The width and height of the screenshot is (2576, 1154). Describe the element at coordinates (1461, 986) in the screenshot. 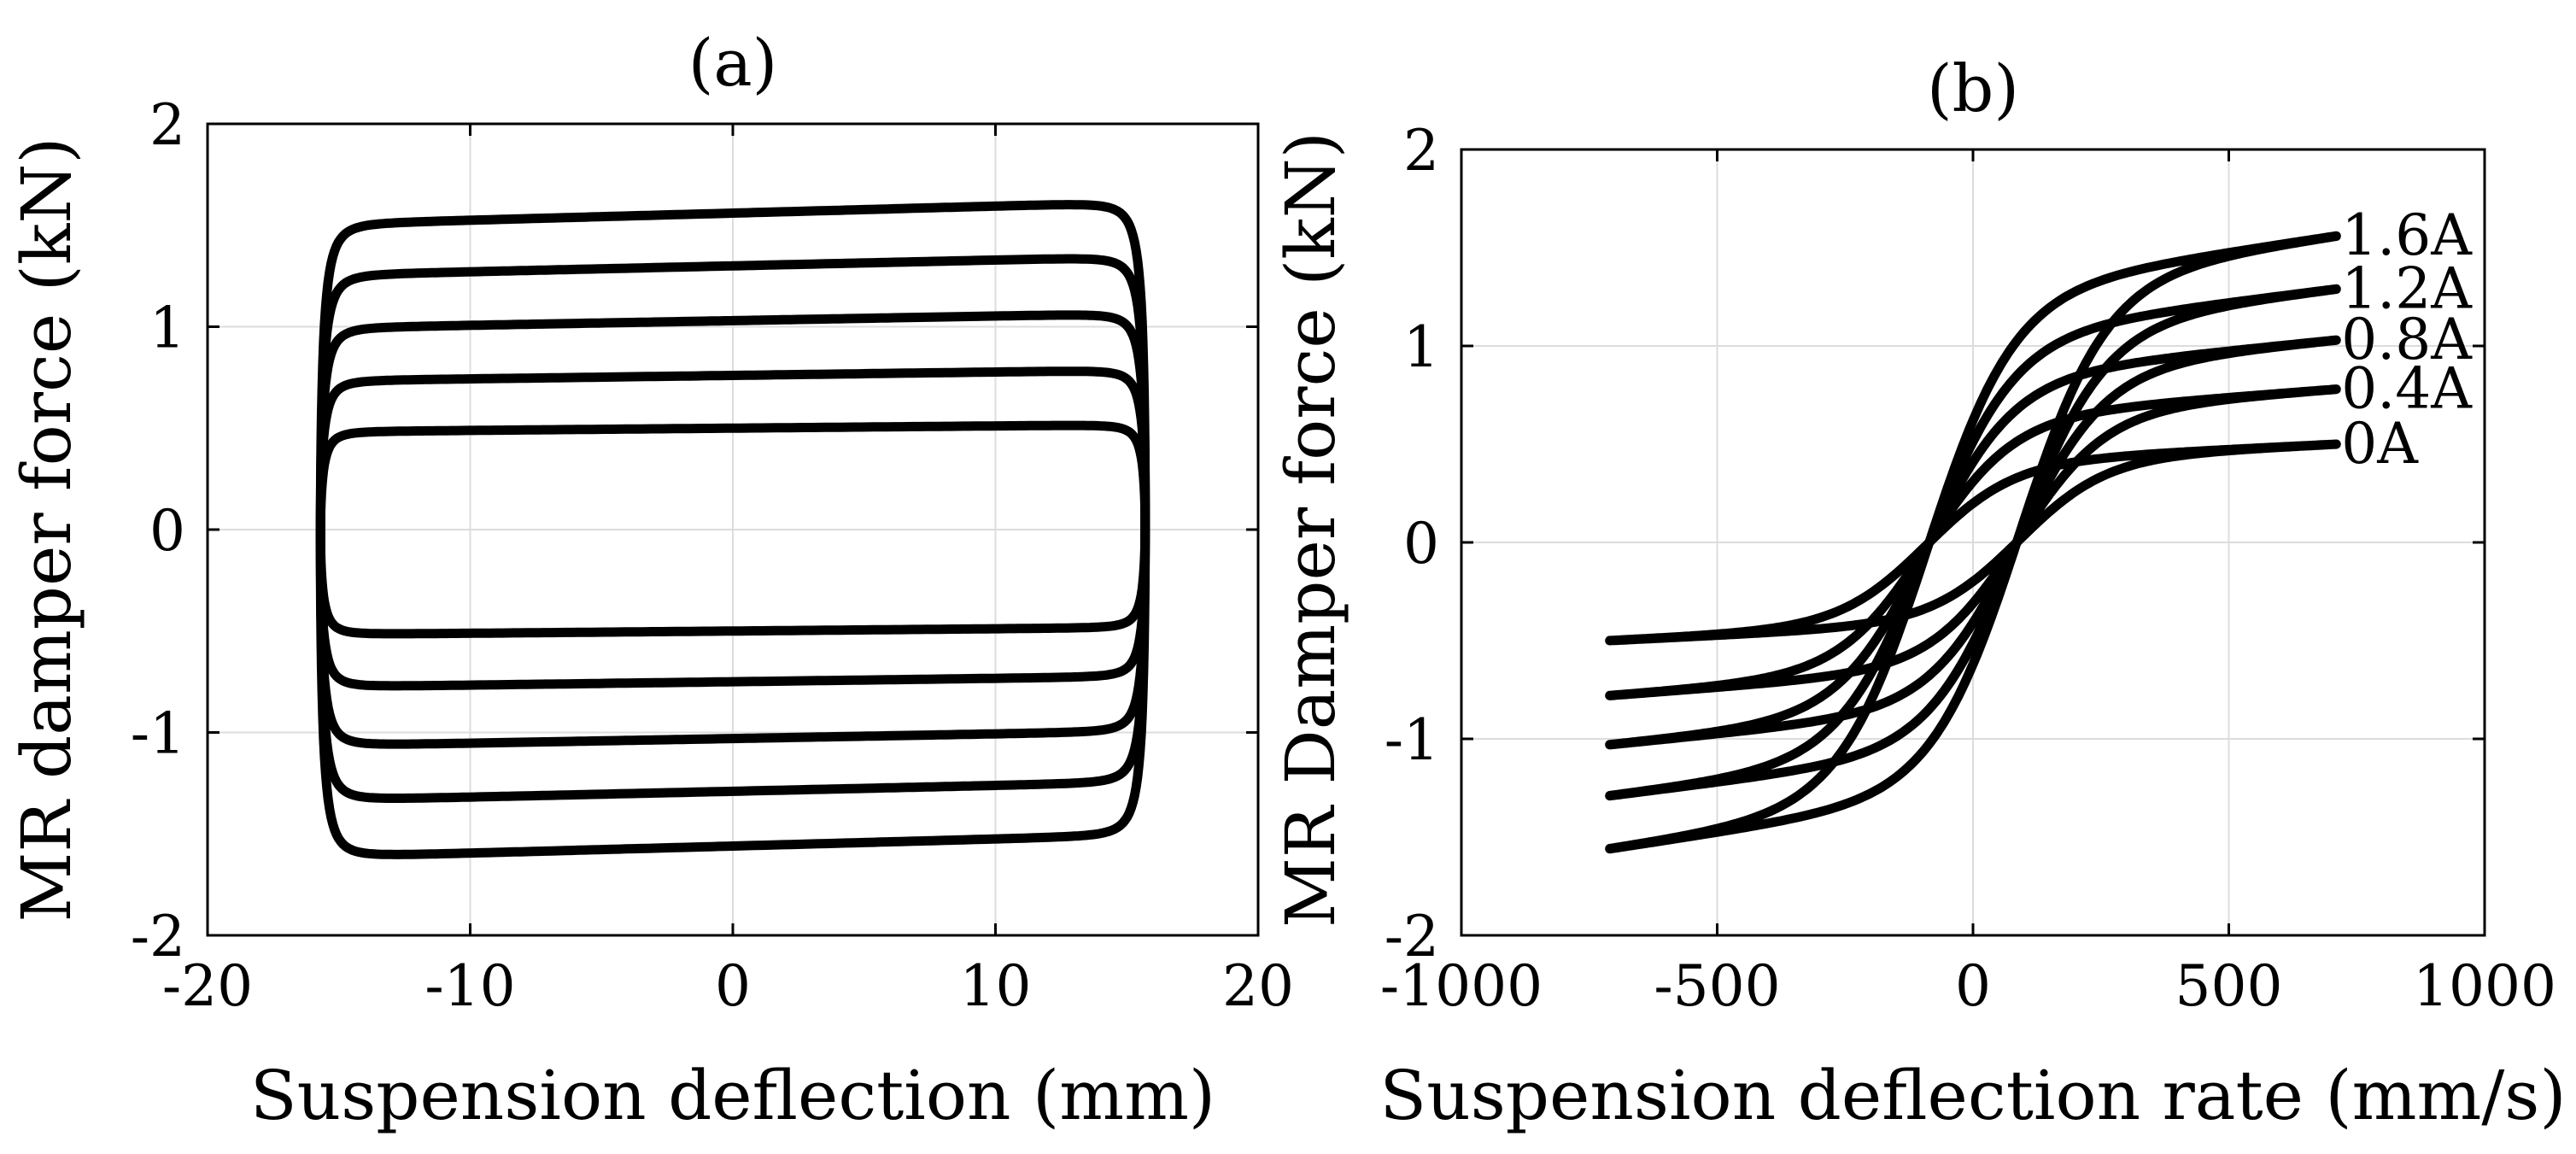

I see `x-tick-label: -1000` at that location.